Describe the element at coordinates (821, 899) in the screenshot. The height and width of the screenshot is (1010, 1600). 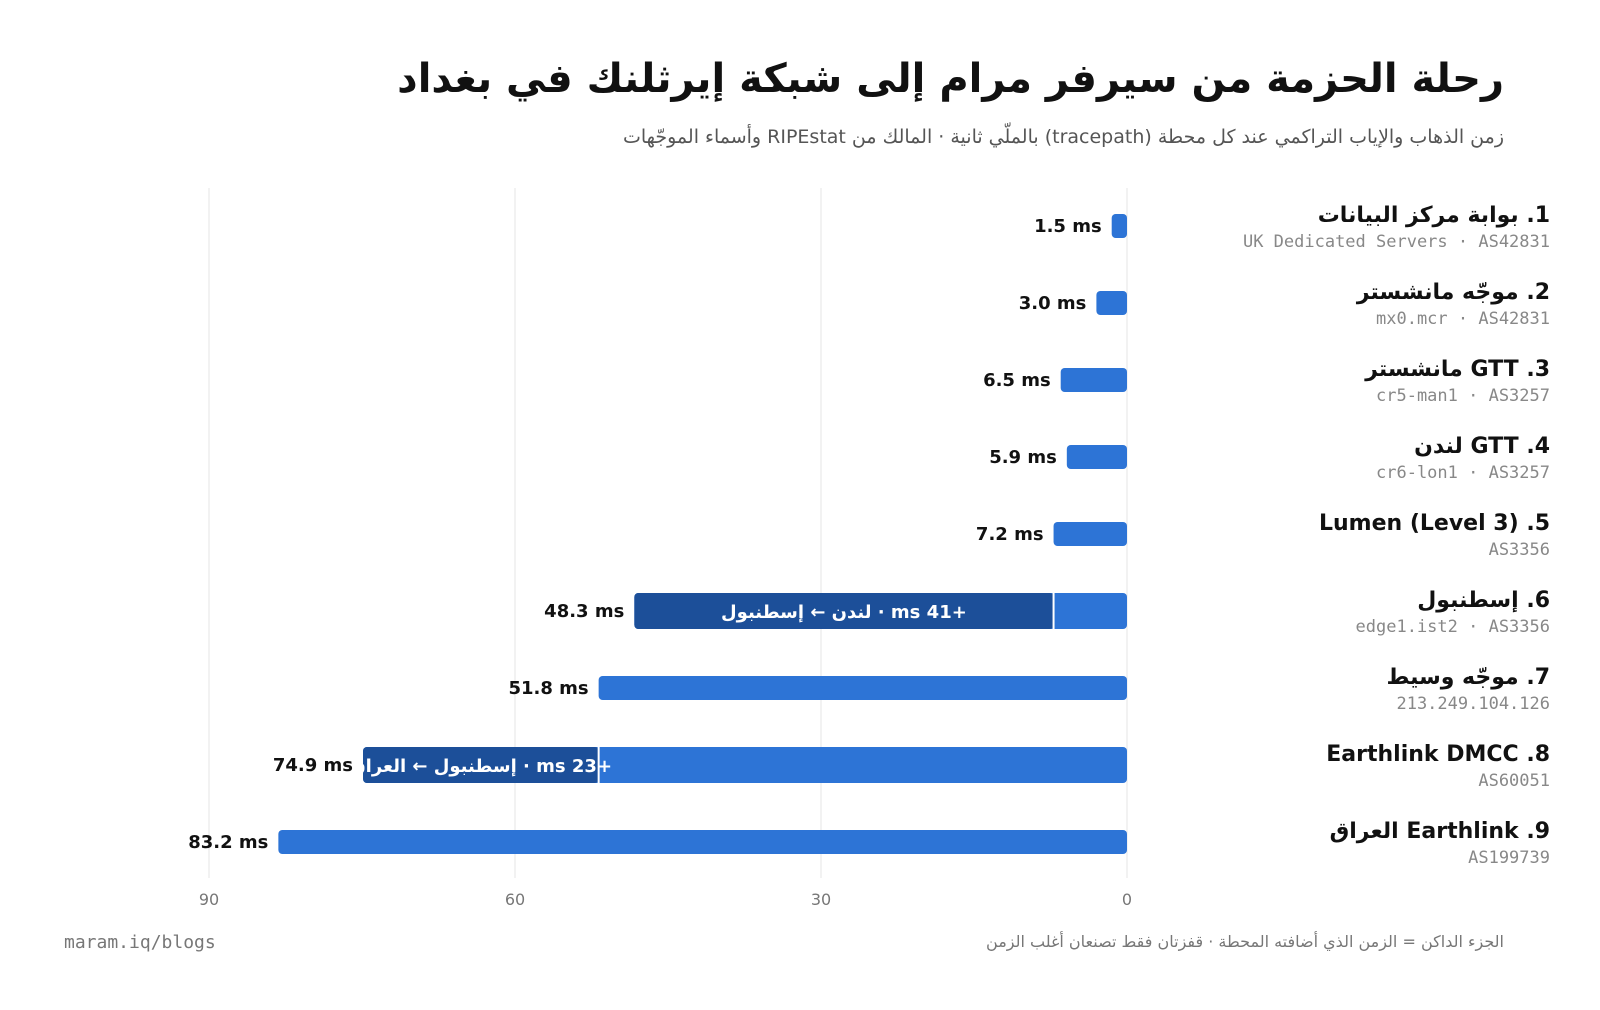
I see `x-tick-label: 30` at that location.